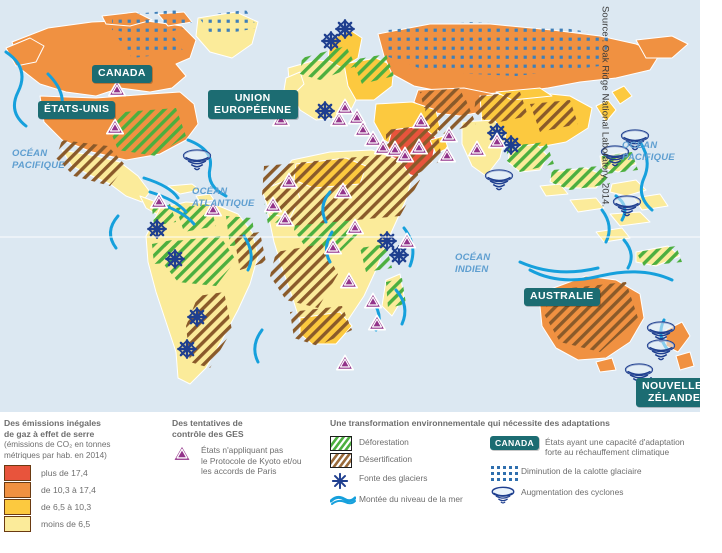 Image resolution: width=722 pixels, height=553 pixels. What do you see at coordinates (502, 495) in the screenshot?
I see `cyclone-icon` at bounding box center [502, 495].